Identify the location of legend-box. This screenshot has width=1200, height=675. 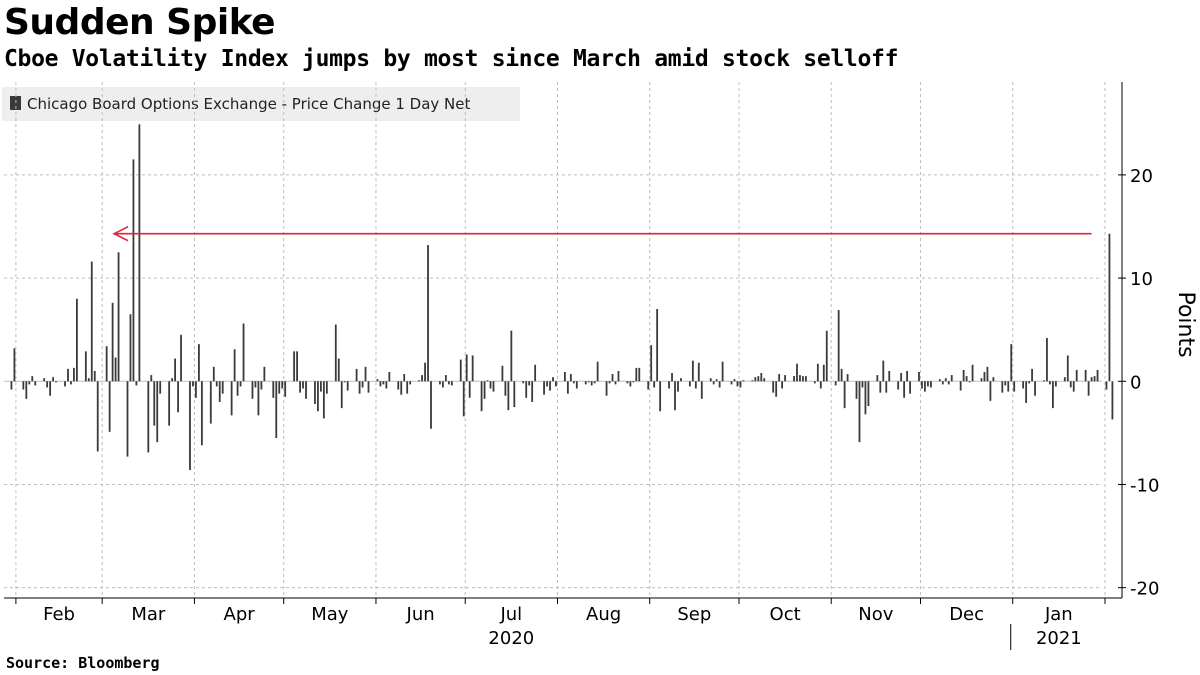
(261, 104).